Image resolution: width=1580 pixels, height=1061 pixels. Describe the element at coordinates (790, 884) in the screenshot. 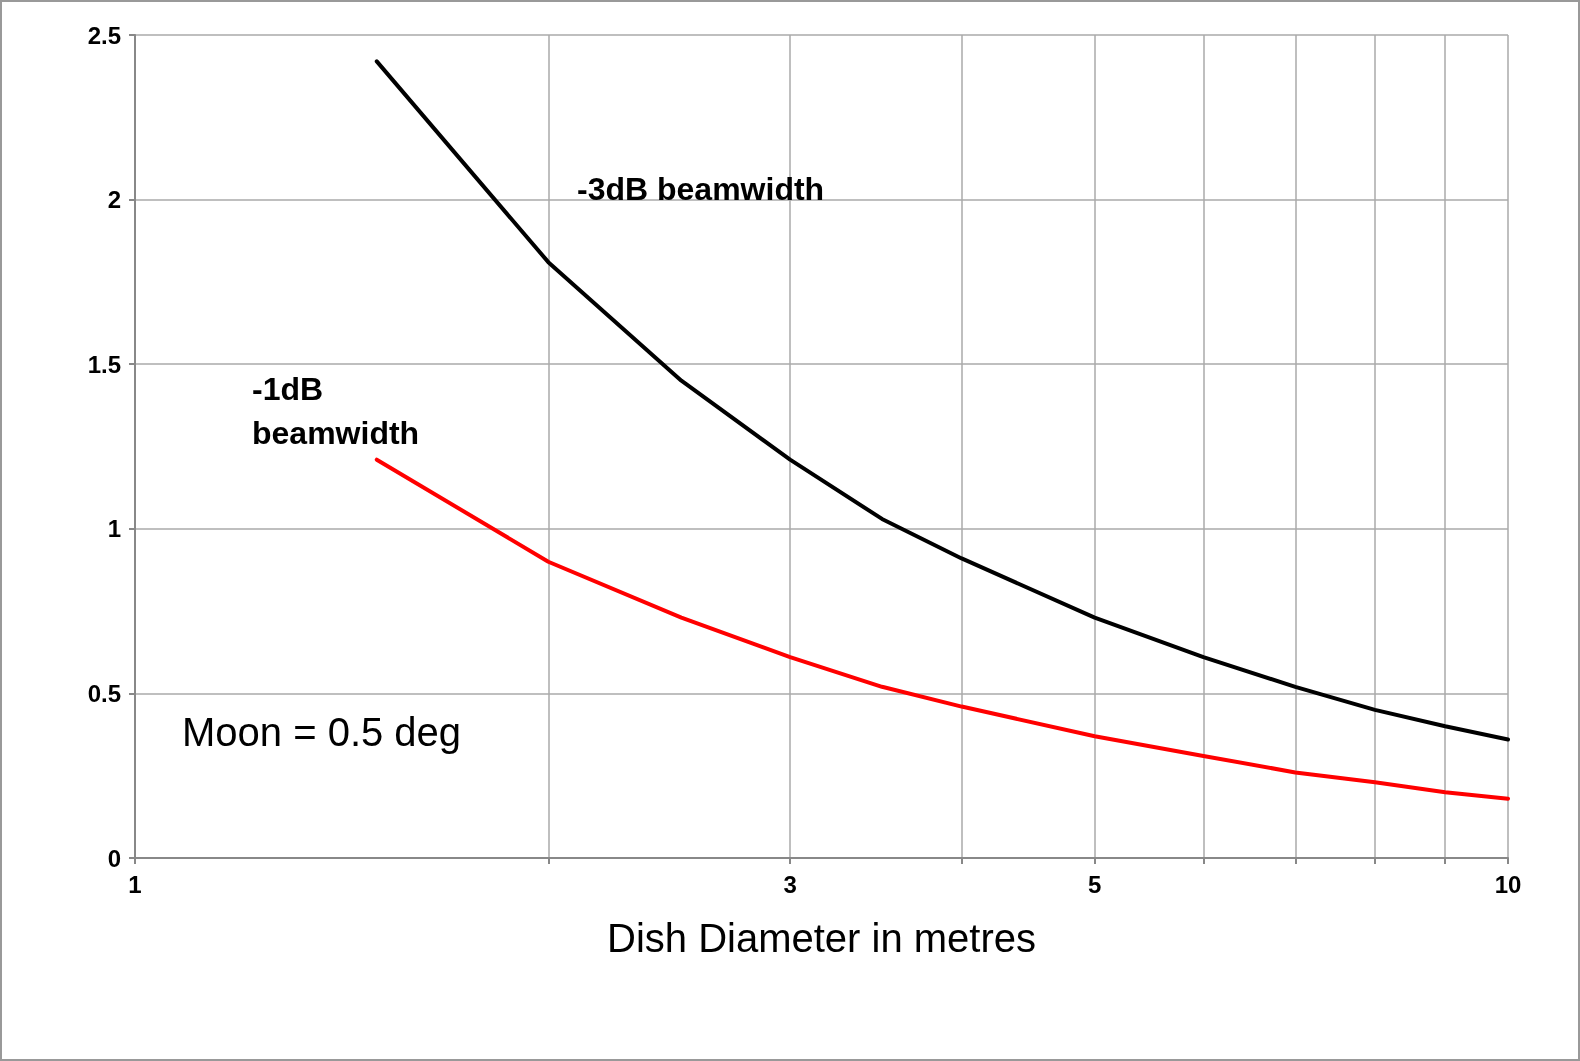

I see `x-tick-label: 3` at that location.